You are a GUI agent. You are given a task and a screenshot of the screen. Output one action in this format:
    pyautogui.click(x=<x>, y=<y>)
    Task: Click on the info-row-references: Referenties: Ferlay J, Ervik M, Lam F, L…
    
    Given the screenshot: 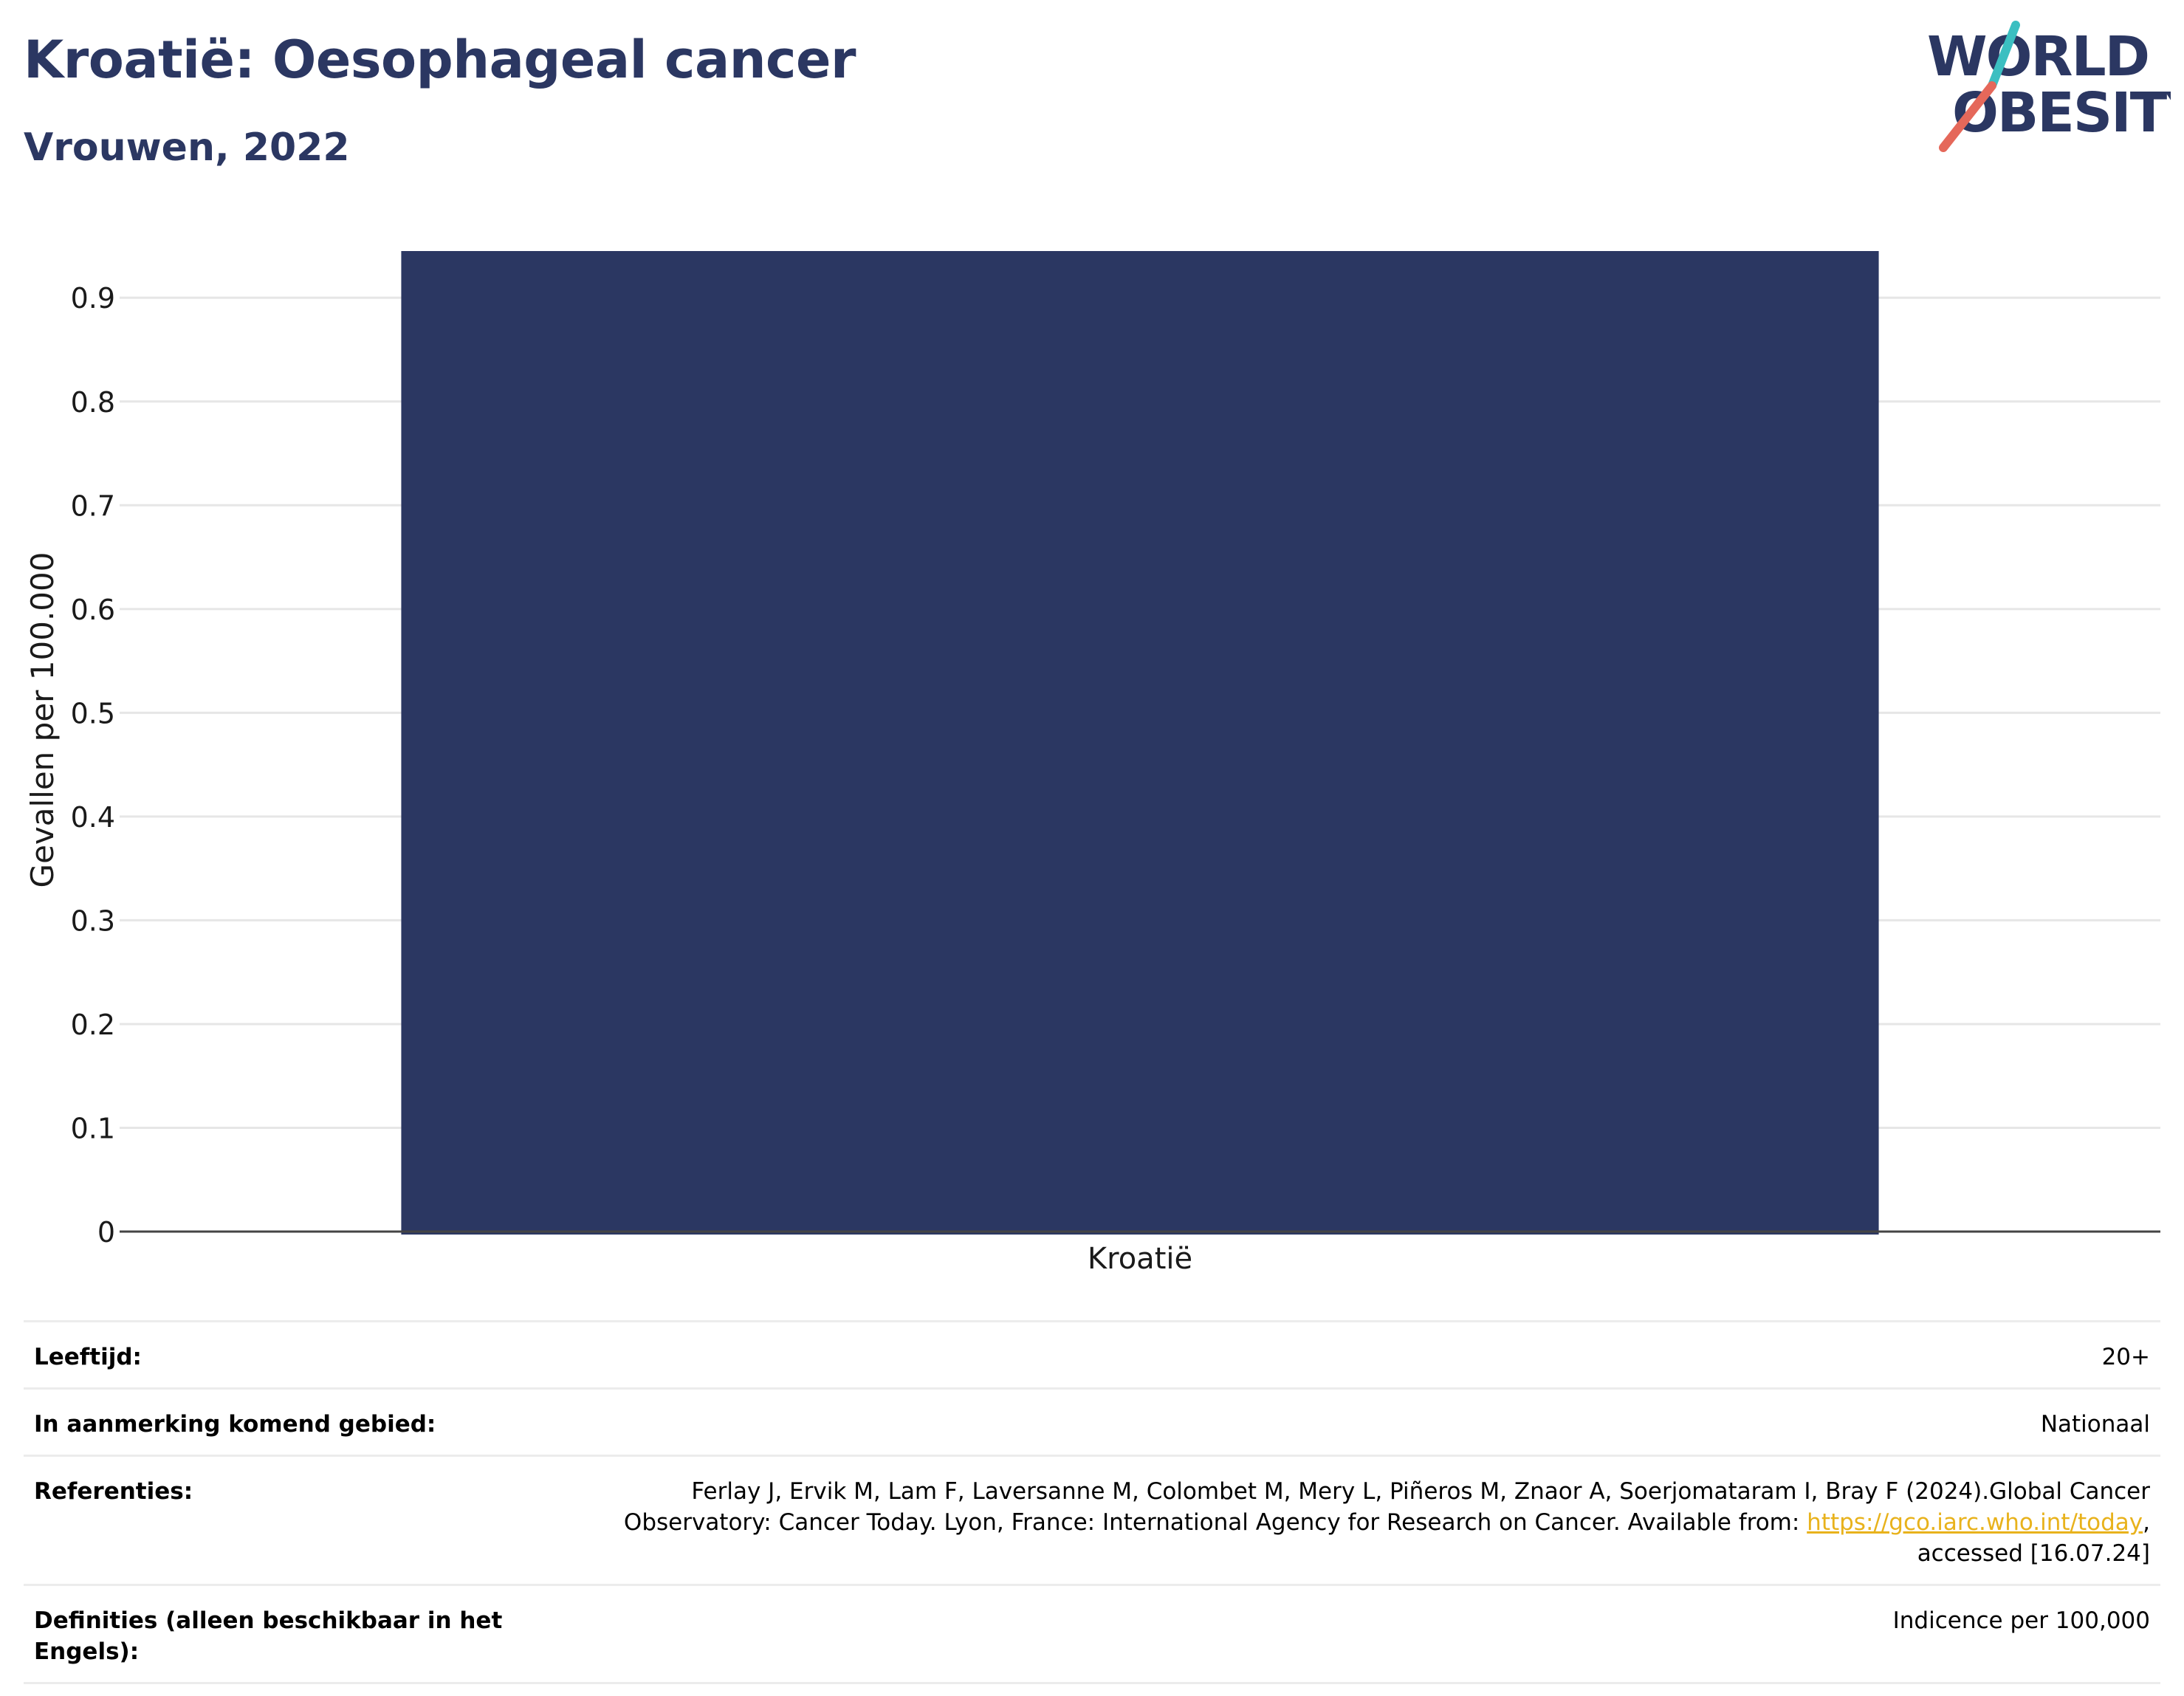 What is the action you would take?
    pyautogui.click(x=1092, y=1519)
    